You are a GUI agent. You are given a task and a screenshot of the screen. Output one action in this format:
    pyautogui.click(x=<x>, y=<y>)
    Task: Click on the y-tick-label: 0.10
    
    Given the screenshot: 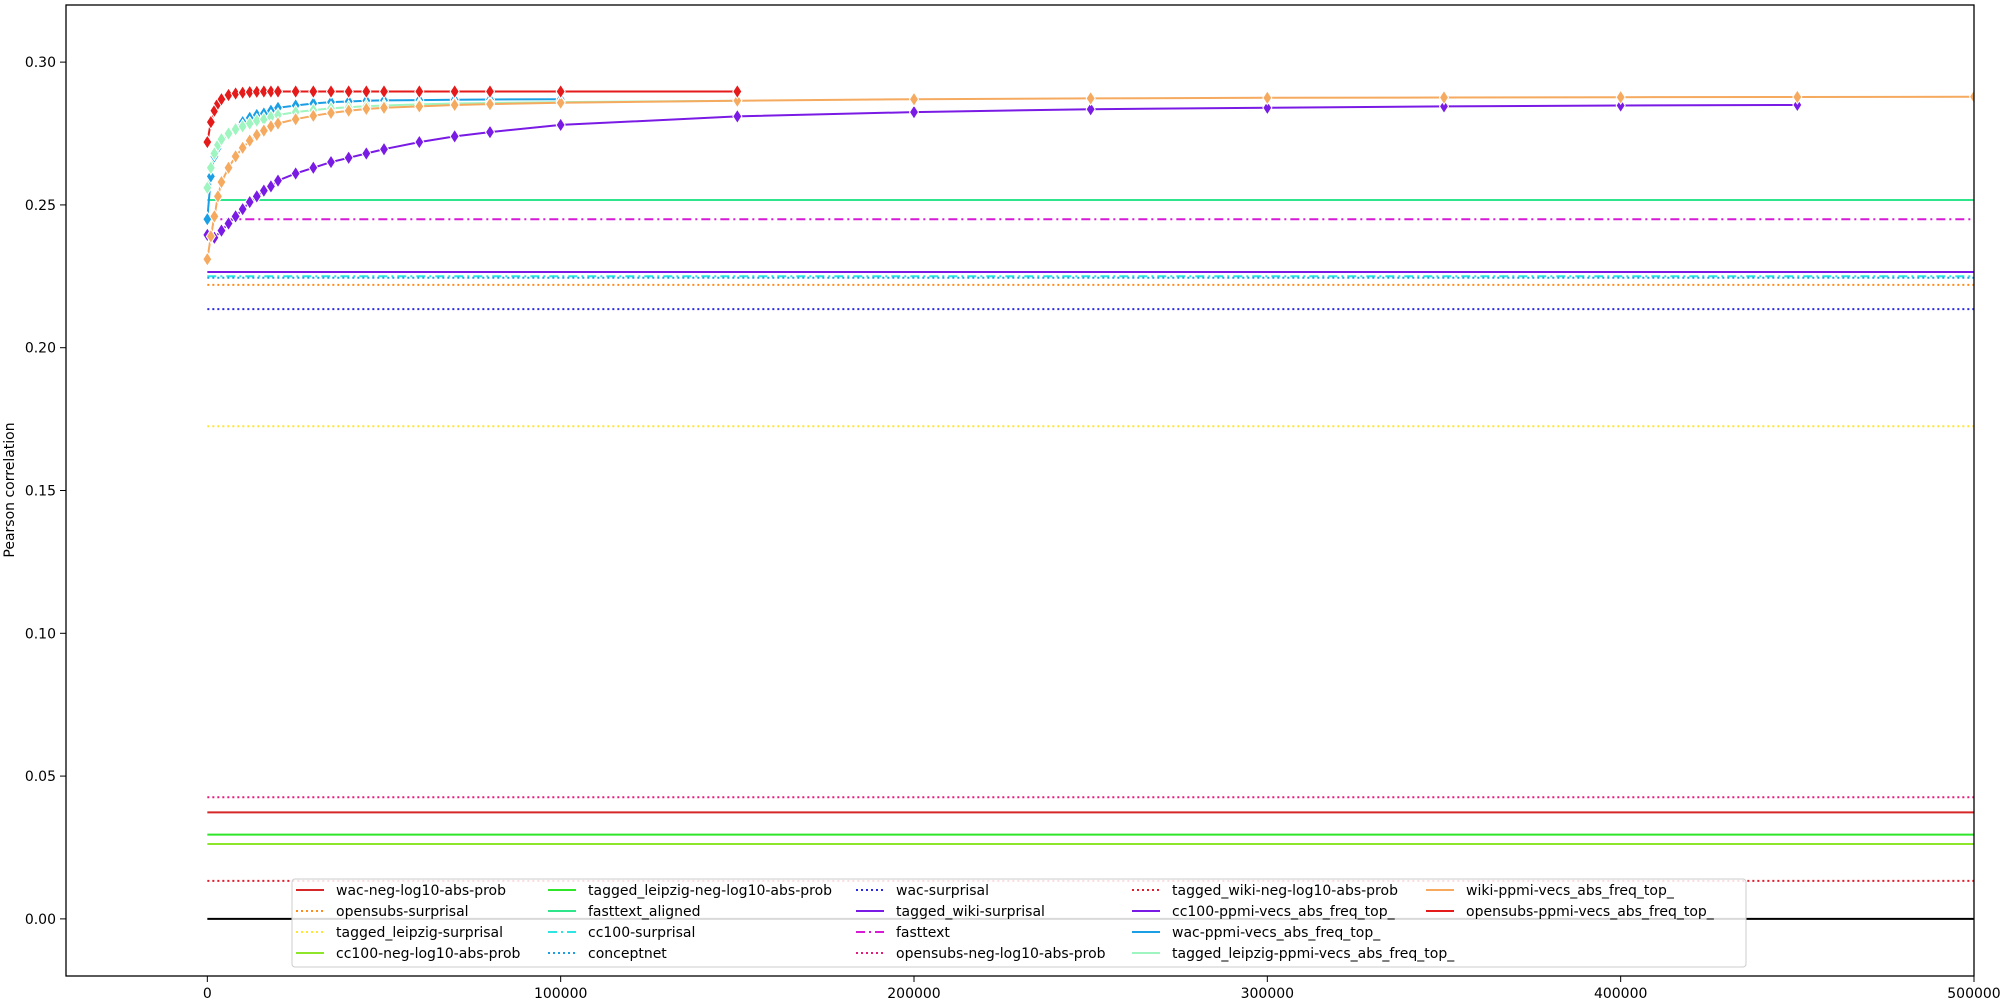 What is the action you would take?
    pyautogui.click(x=40, y=634)
    